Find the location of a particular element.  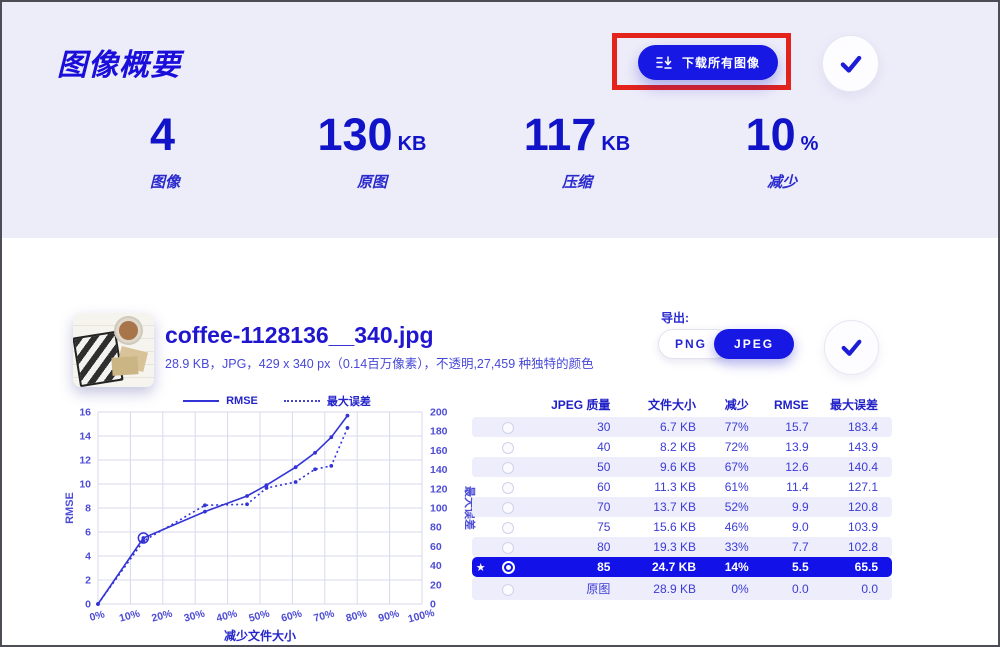

table-row: ★ 85 24.7 KB 14% 5.5 65.5 is located at coordinates (682, 567).